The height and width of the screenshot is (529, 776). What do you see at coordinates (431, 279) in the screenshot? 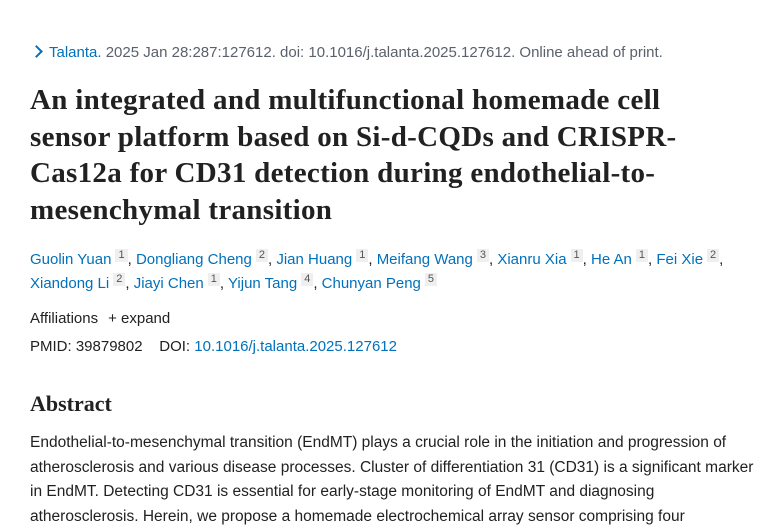
I see `affiliation-number: 5` at bounding box center [431, 279].